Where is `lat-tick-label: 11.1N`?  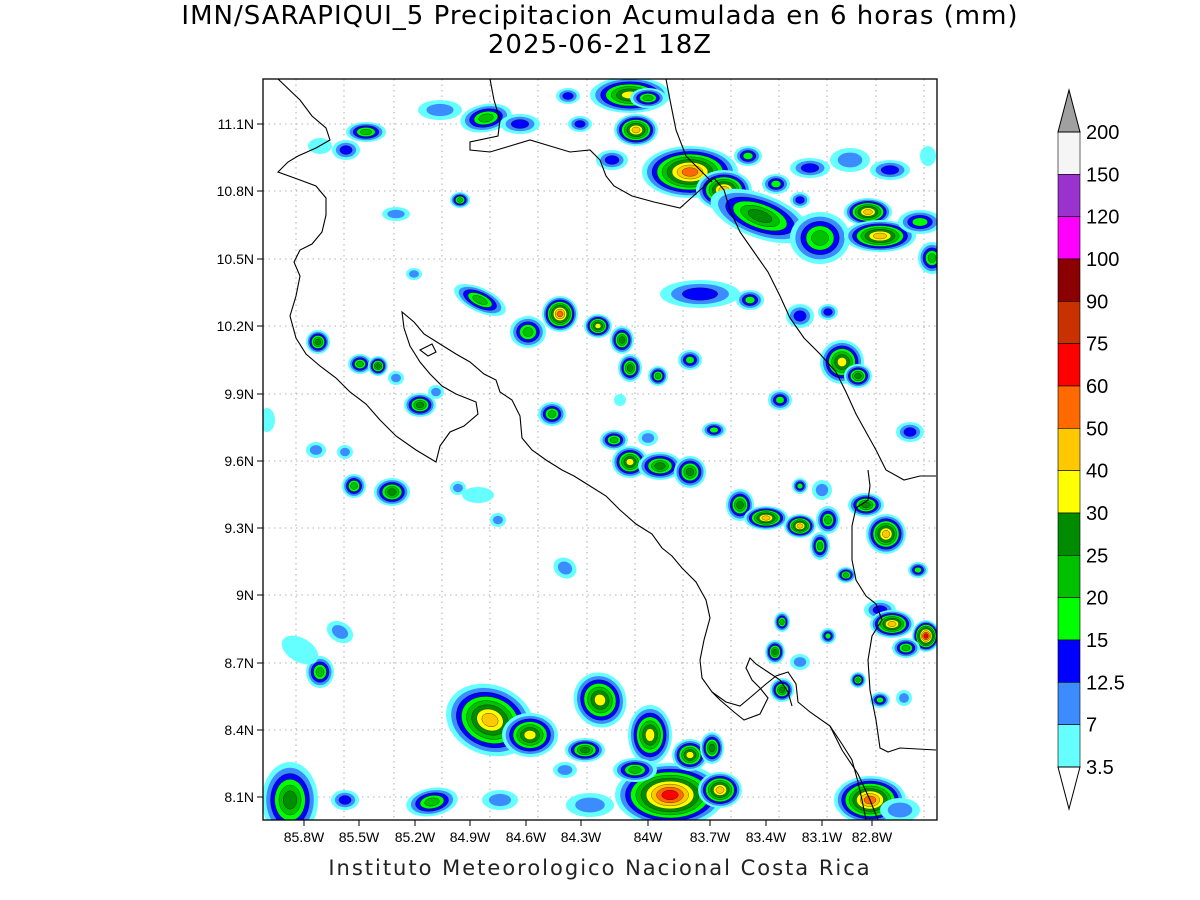 lat-tick-label: 11.1N is located at coordinates (236, 124).